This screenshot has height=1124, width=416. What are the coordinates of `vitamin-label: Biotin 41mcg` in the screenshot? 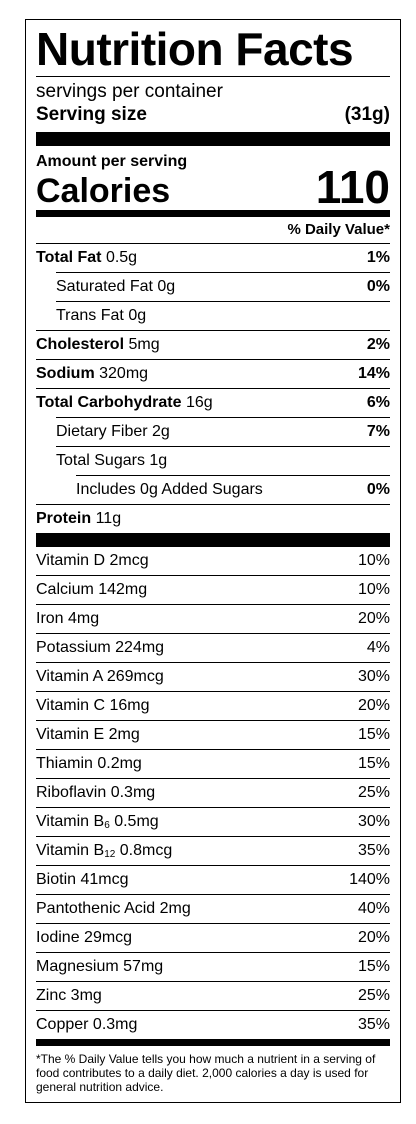 It's located at (82, 879).